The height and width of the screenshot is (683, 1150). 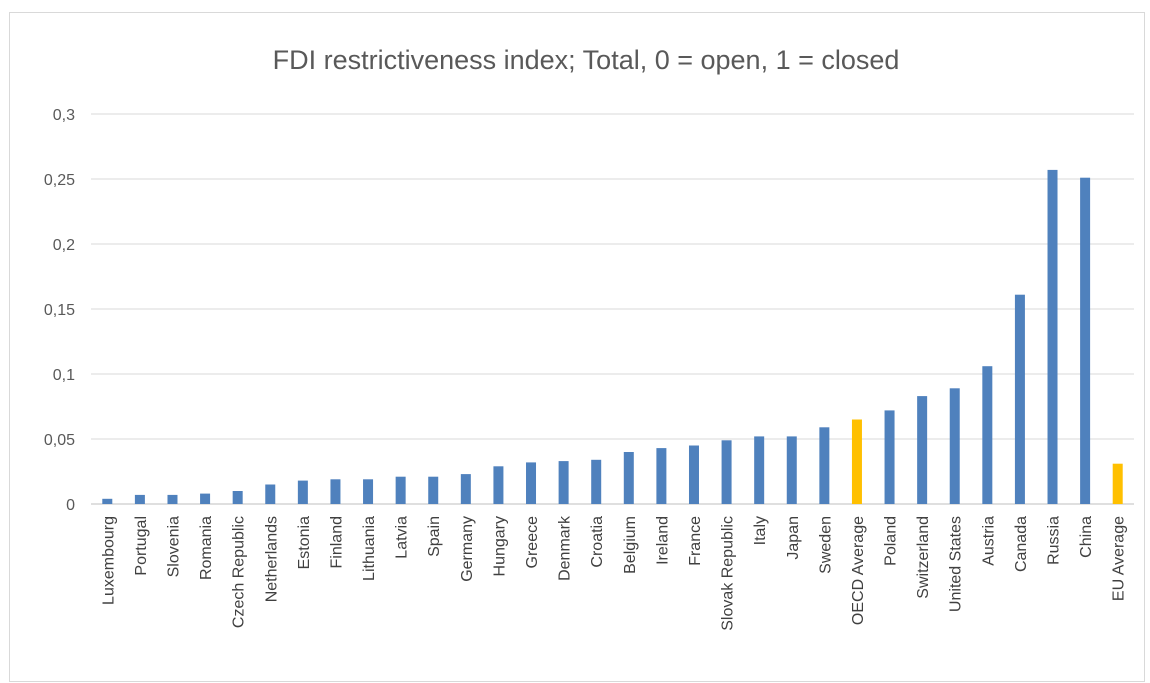 I want to click on bar-oecd-average, so click(x=856, y=461).